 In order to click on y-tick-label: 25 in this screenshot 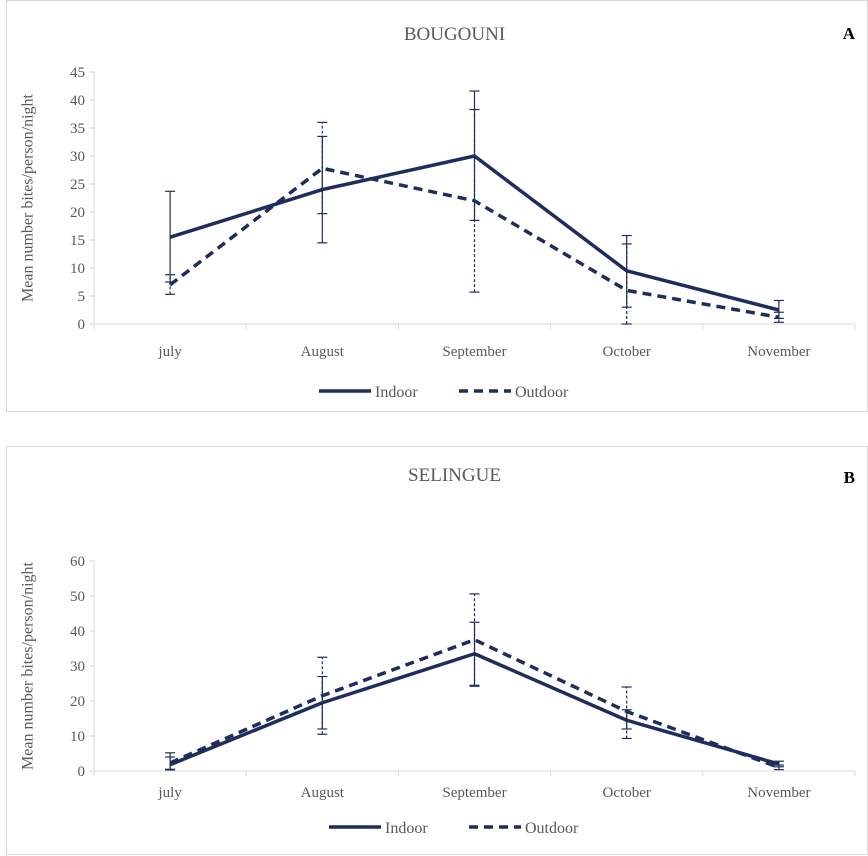, I will do `click(77, 185)`.